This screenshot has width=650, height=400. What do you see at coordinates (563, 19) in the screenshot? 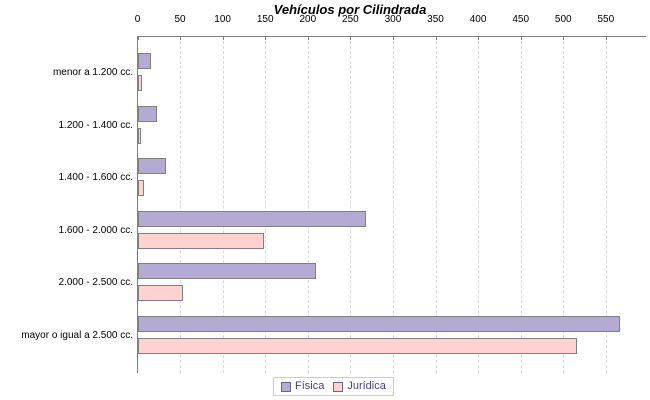
I see `x-tick-label-500: 500` at bounding box center [563, 19].